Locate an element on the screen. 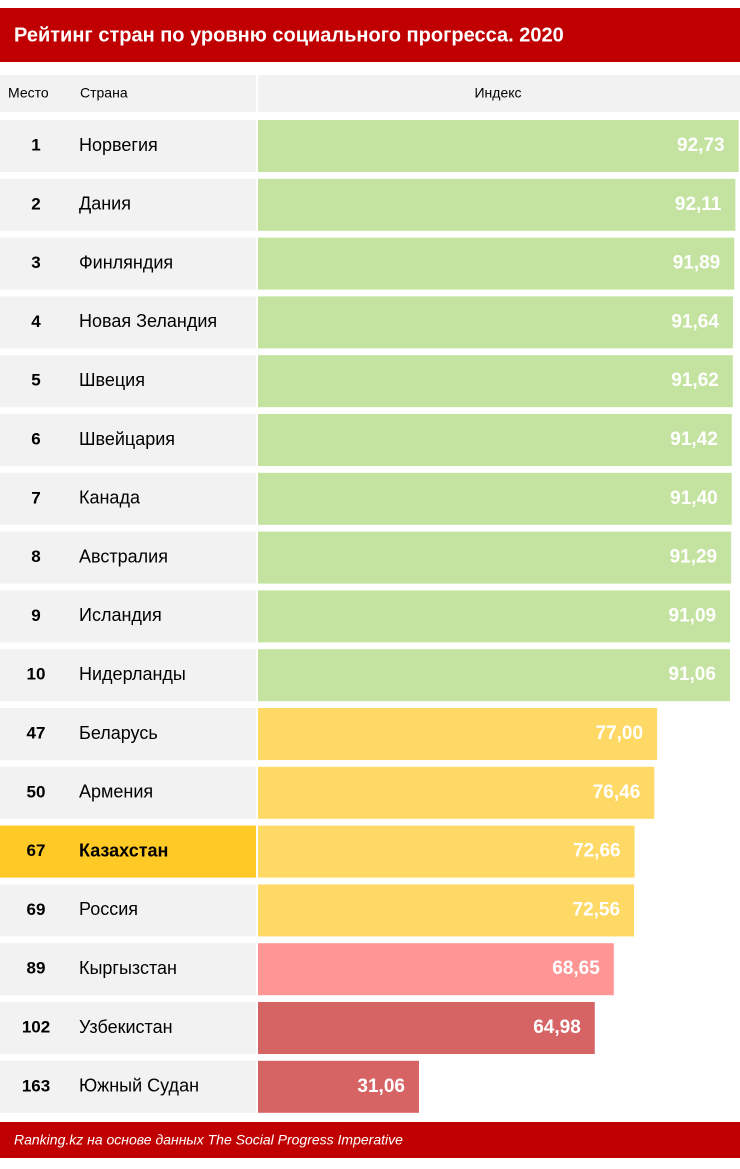 The image size is (740, 1169). value-label: 64,98 is located at coordinates (557, 1027).